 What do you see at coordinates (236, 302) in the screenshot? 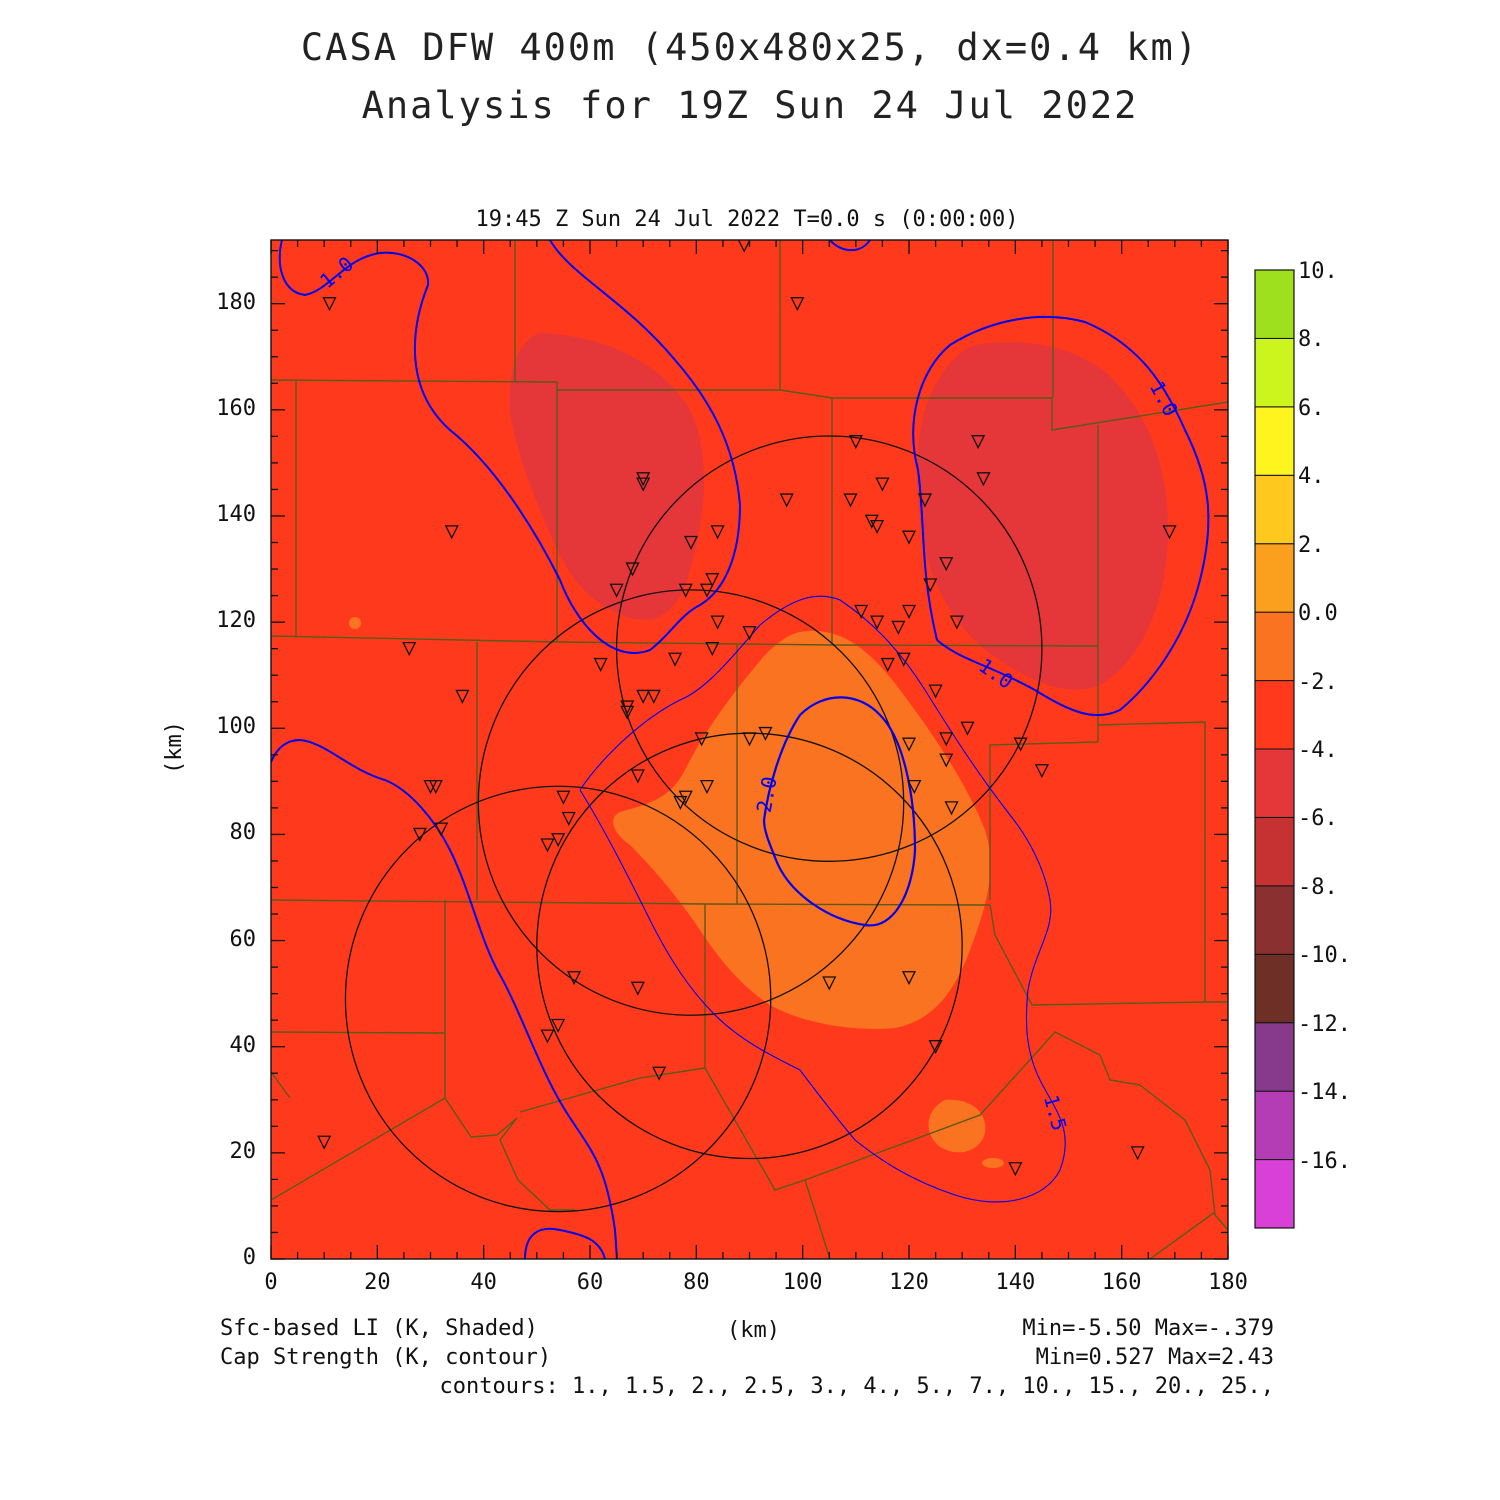
I see `y-tick-label: 180` at bounding box center [236, 302].